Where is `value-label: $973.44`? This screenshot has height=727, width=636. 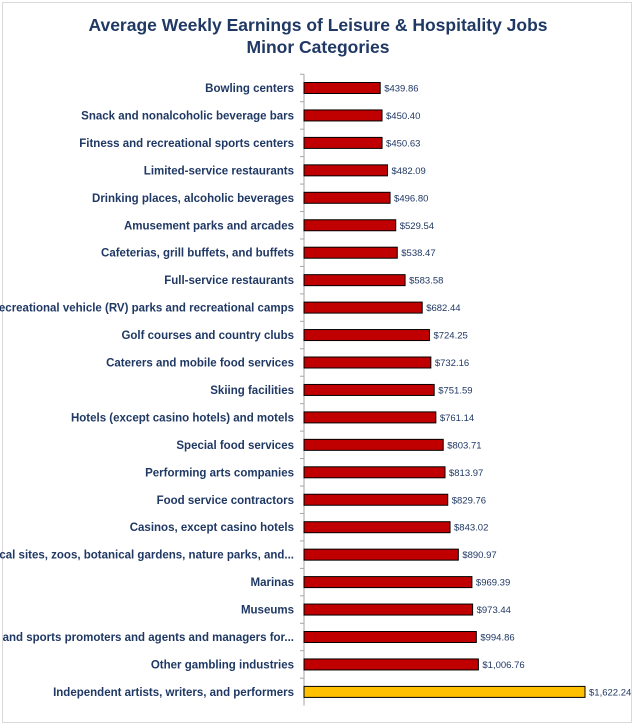
value-label: $973.44 is located at coordinates (494, 610).